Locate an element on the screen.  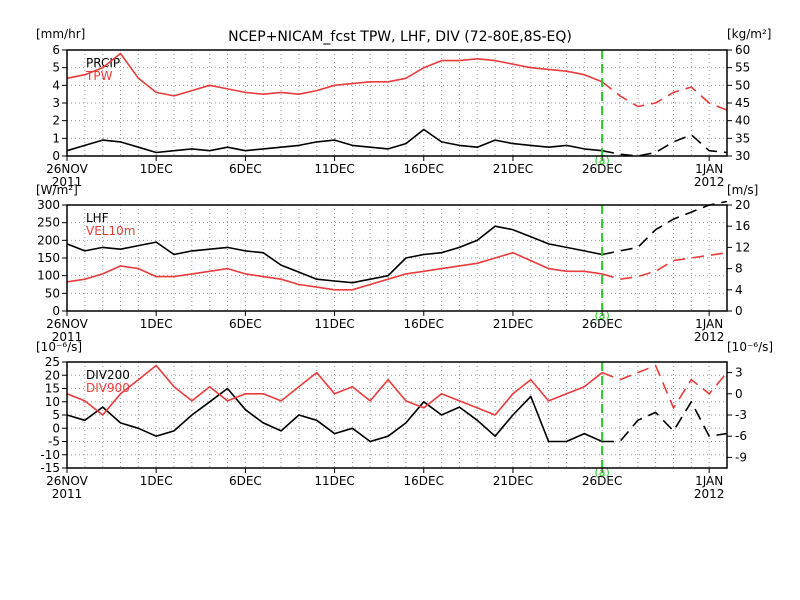
left-tick-label: 6 is located at coordinates (56, 50).